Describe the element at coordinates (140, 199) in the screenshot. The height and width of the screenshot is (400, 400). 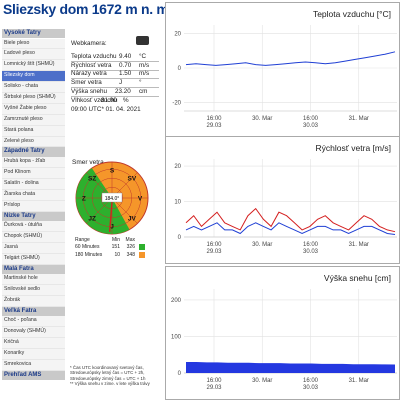
I see `compass-direction-label: V` at that location.